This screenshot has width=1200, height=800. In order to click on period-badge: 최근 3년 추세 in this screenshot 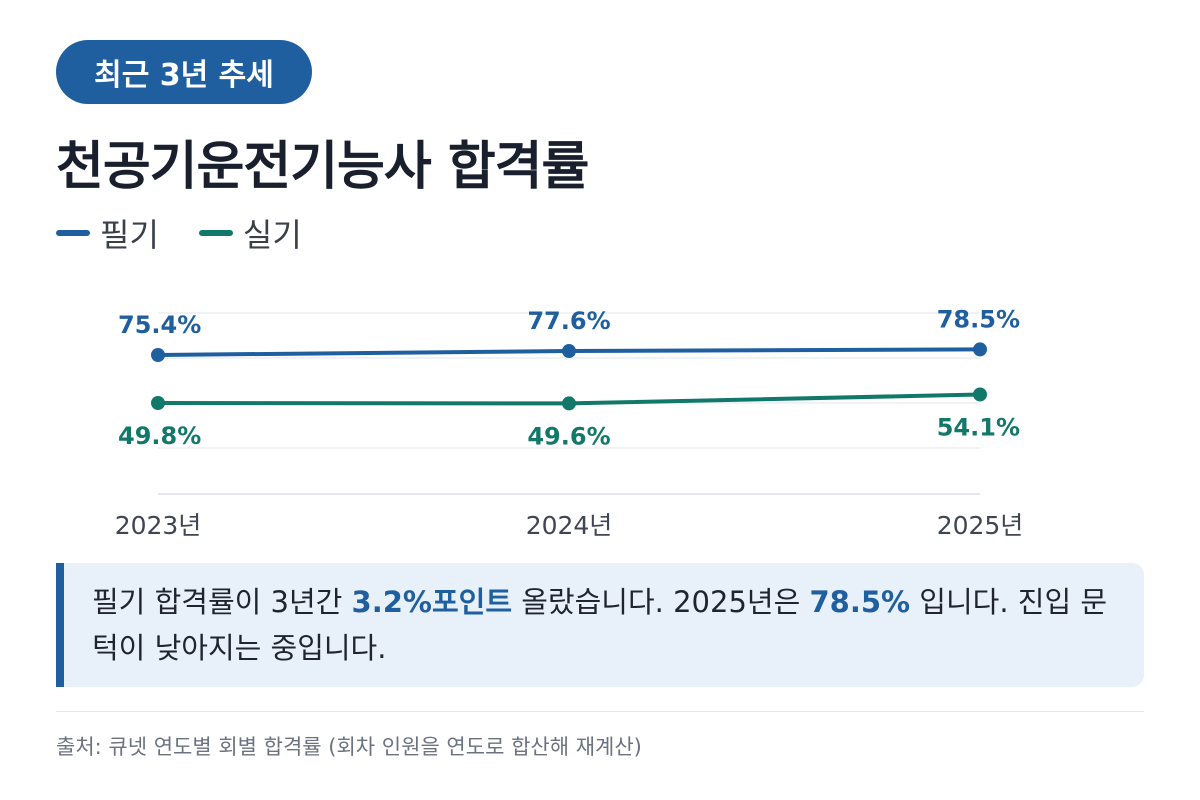, I will do `click(184, 72)`.